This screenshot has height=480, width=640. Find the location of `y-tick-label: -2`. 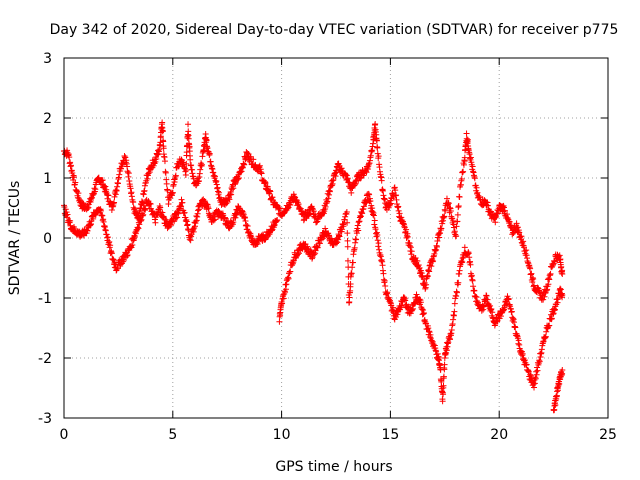

y-tick-label: -2 is located at coordinates (45, 359).